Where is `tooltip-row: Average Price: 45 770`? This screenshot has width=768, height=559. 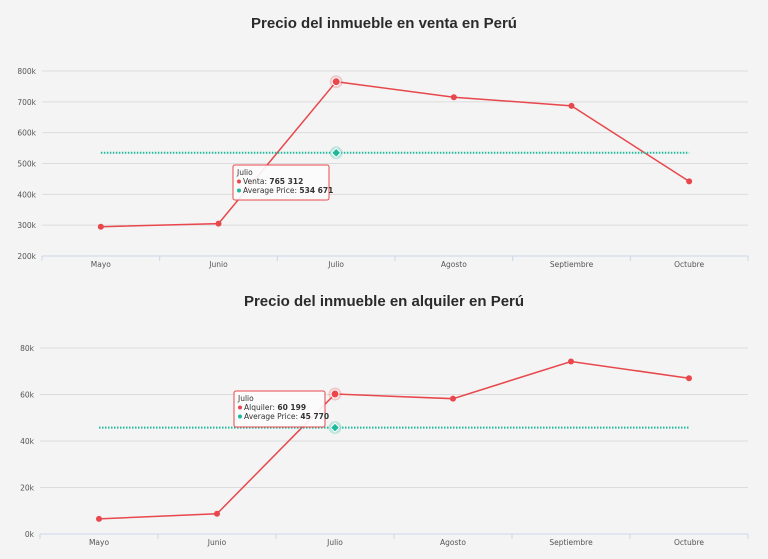
tooltip-row: Average Price: 45 770 is located at coordinates (286, 416).